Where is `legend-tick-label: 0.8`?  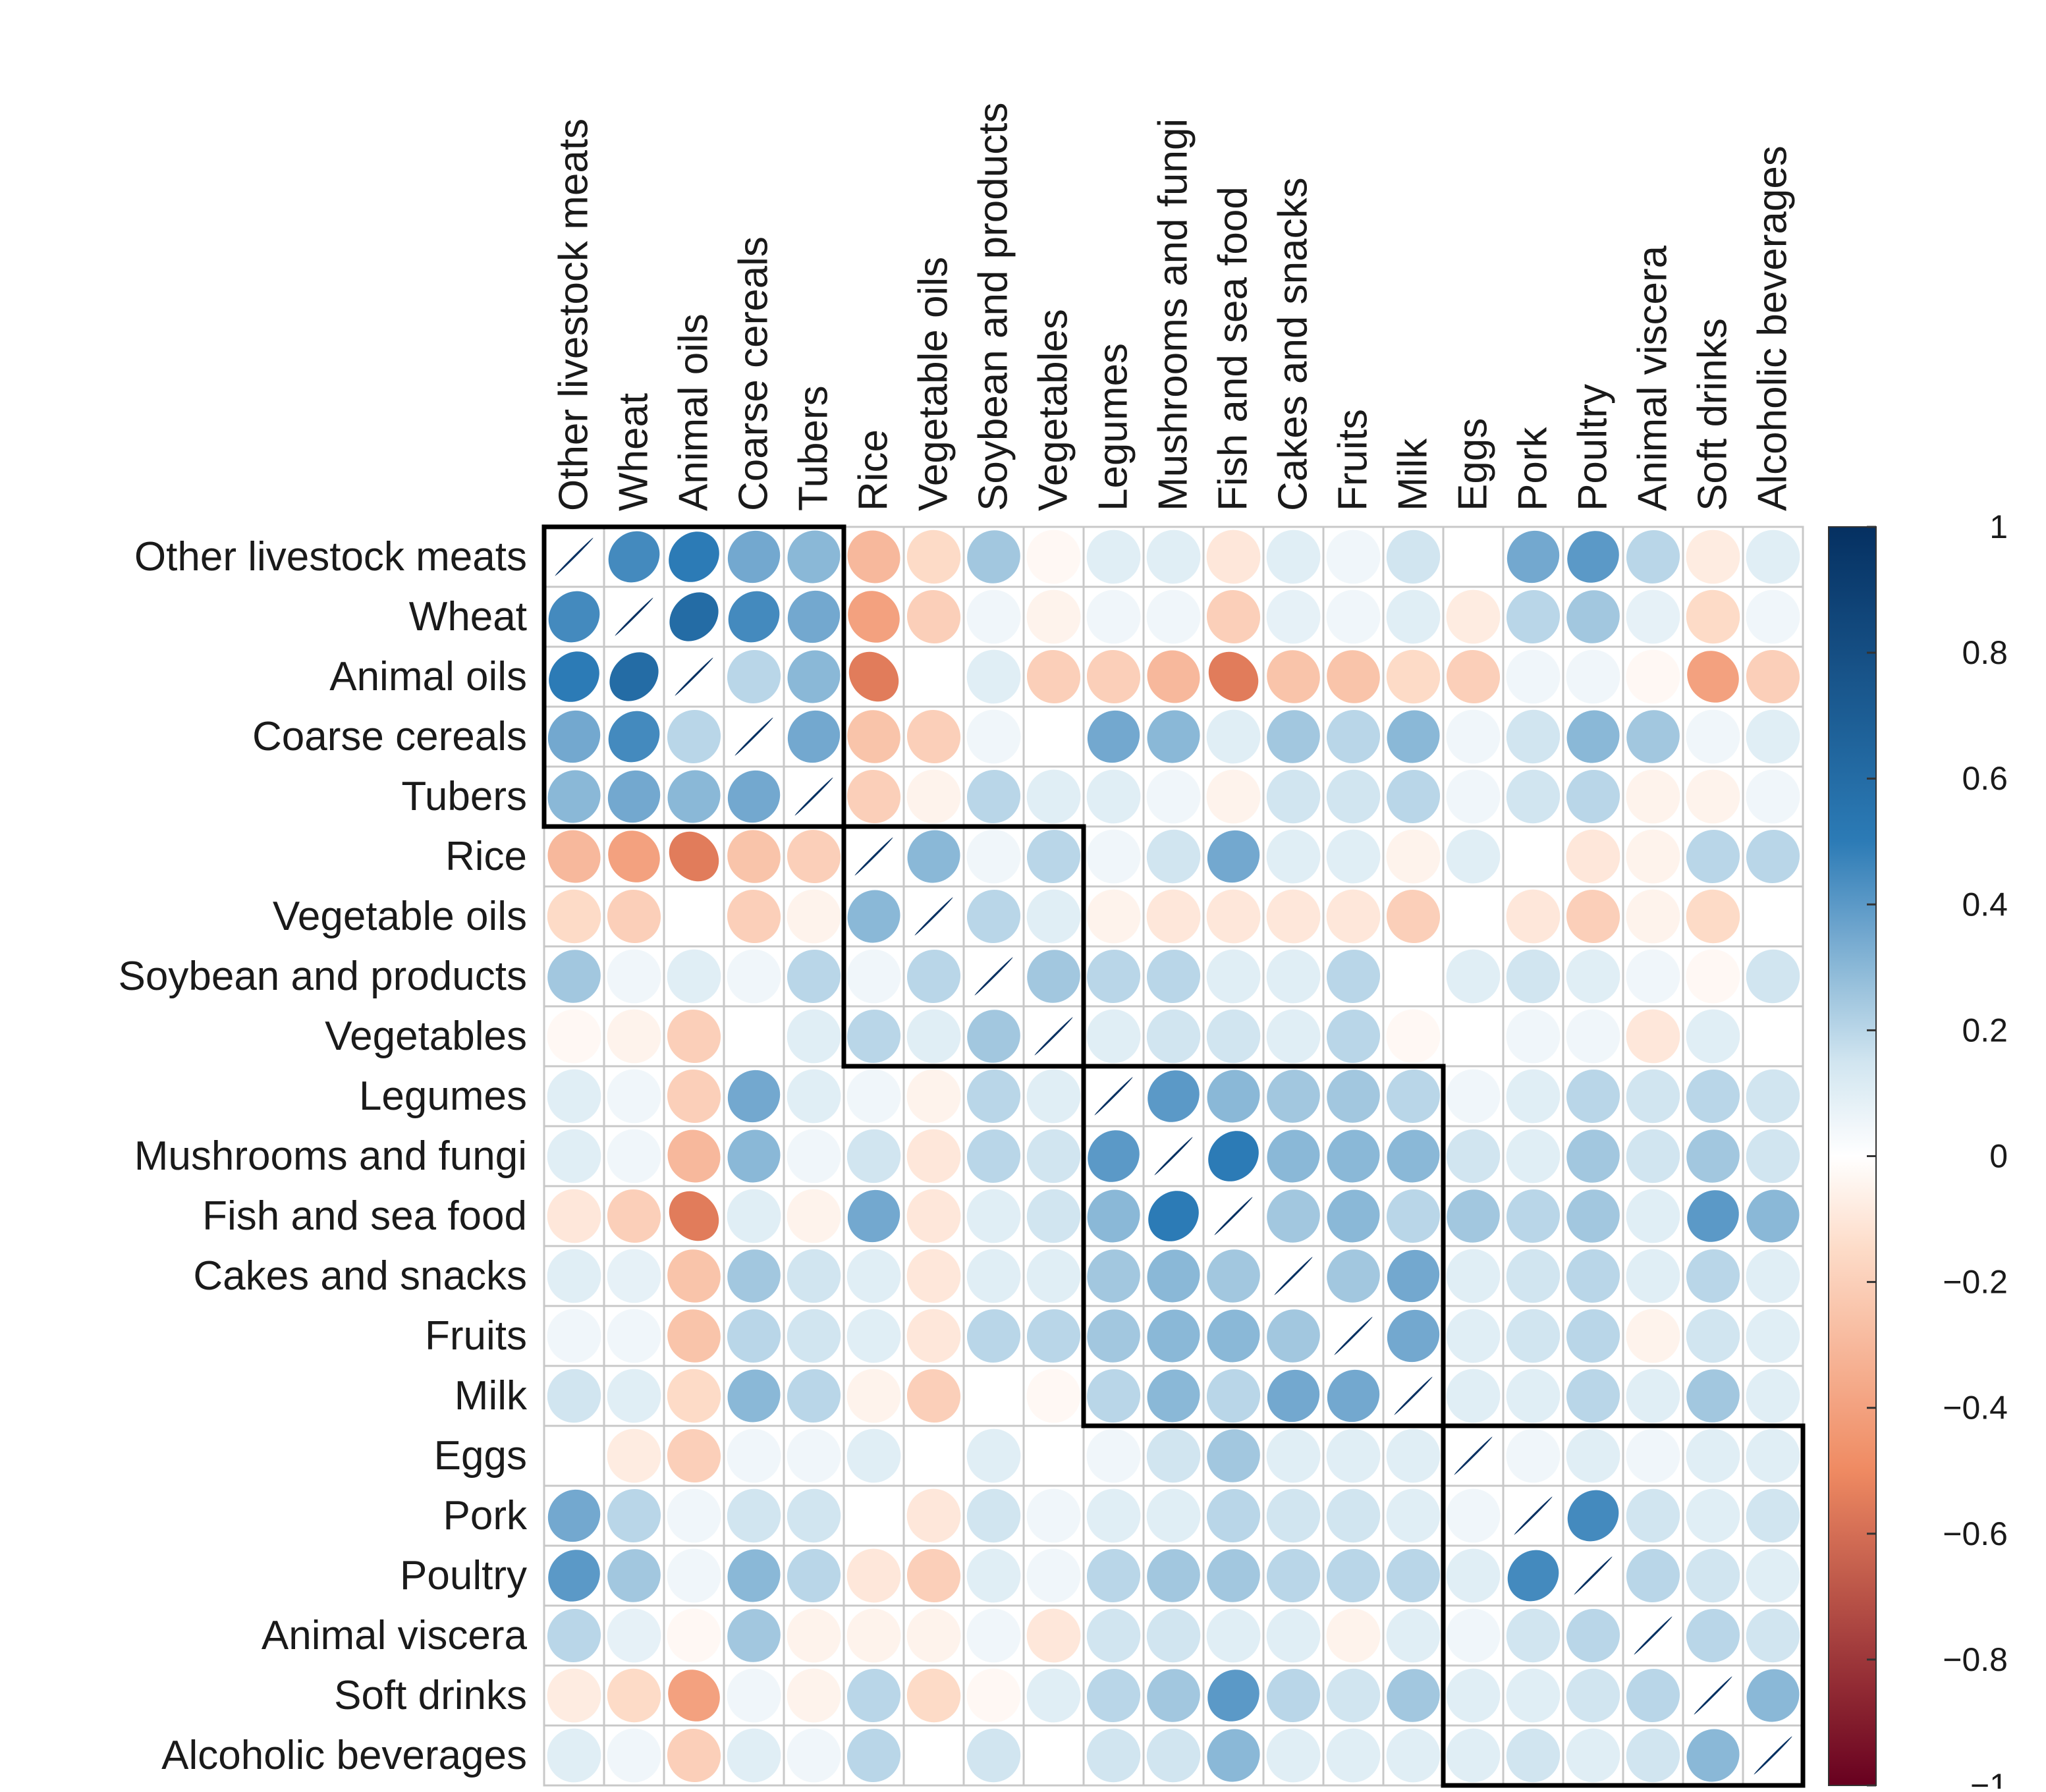
legend-tick-label: 0.8 is located at coordinates (1985, 652).